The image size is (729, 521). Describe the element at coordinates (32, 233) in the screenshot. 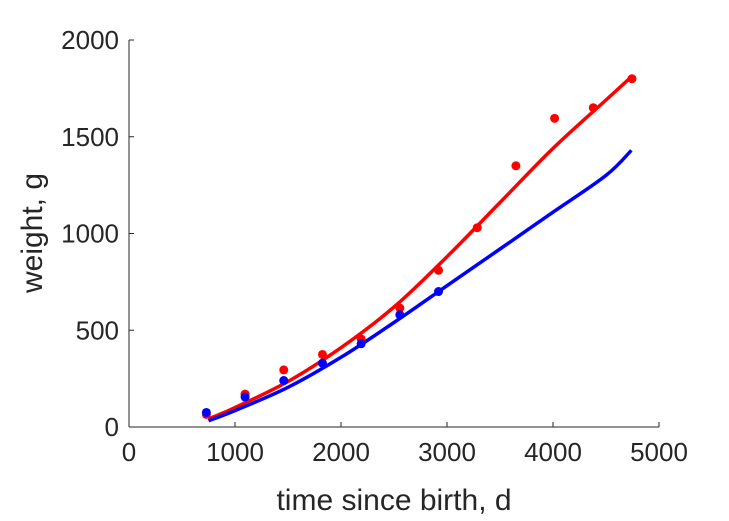

I see `y-axis-label: weight, g` at that location.